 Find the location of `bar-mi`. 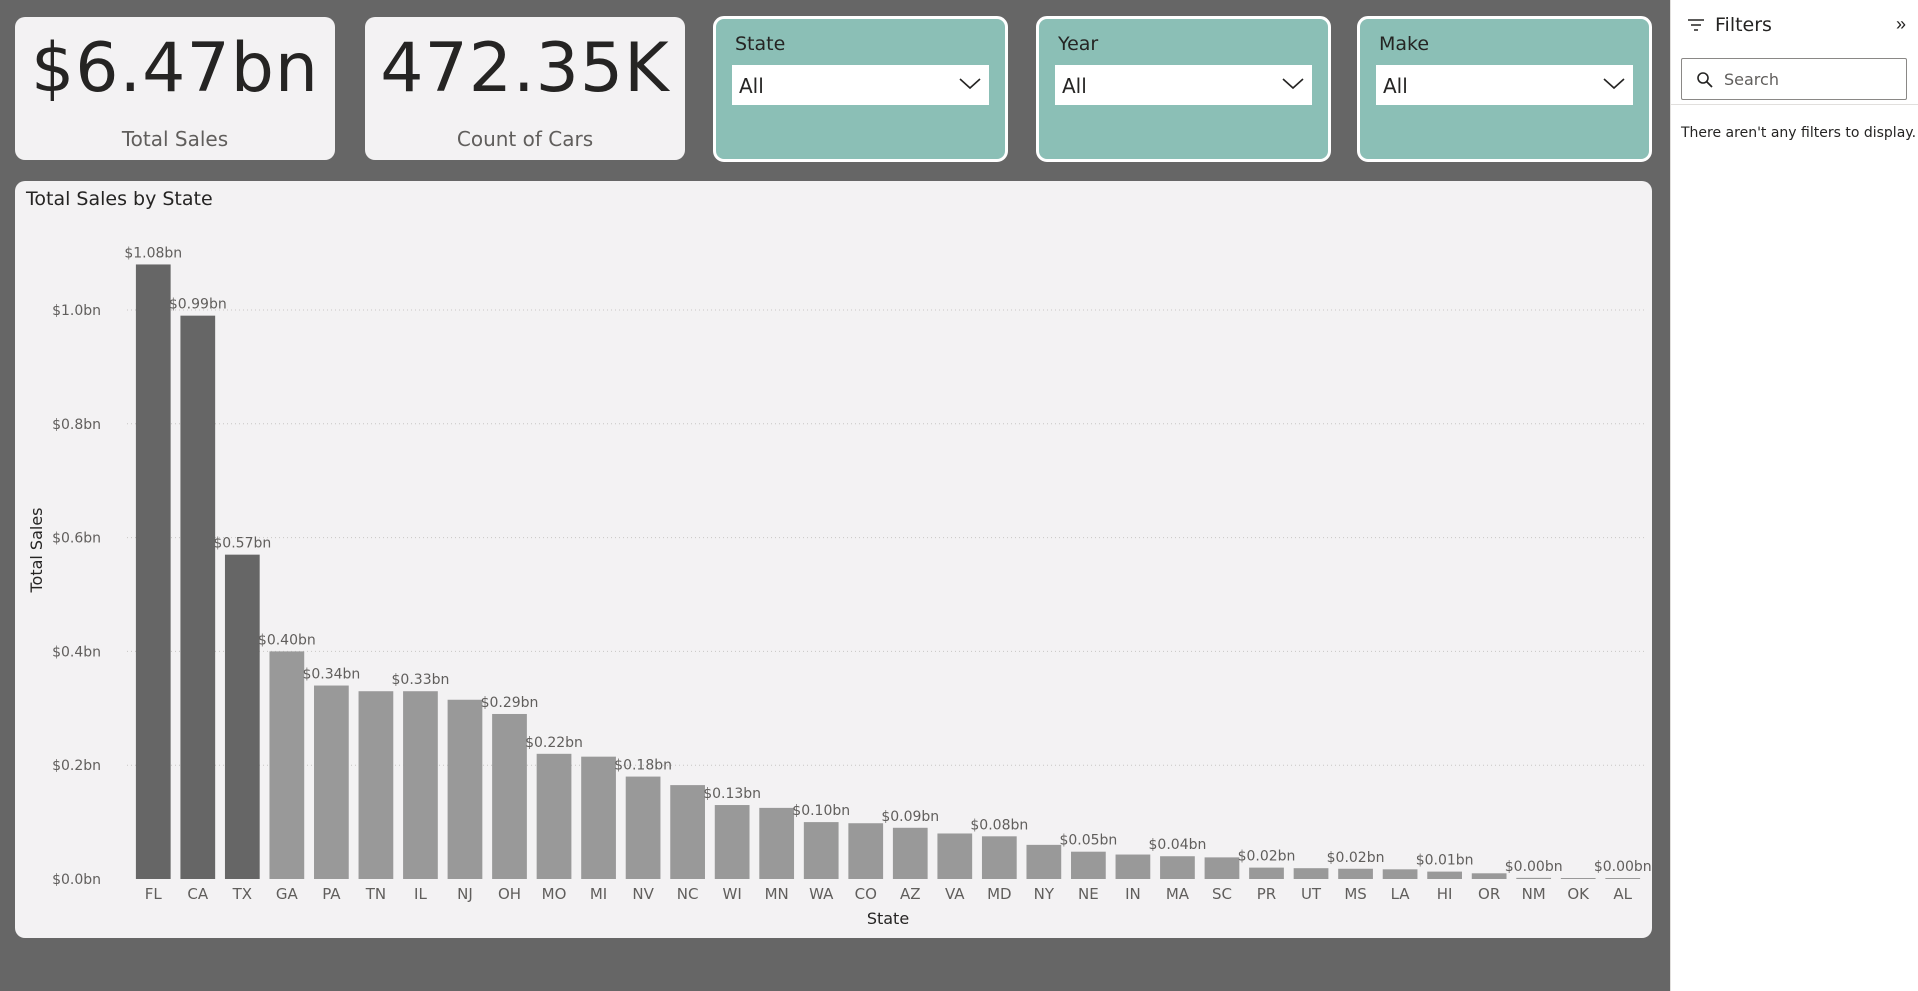

bar-mi is located at coordinates (598, 817).